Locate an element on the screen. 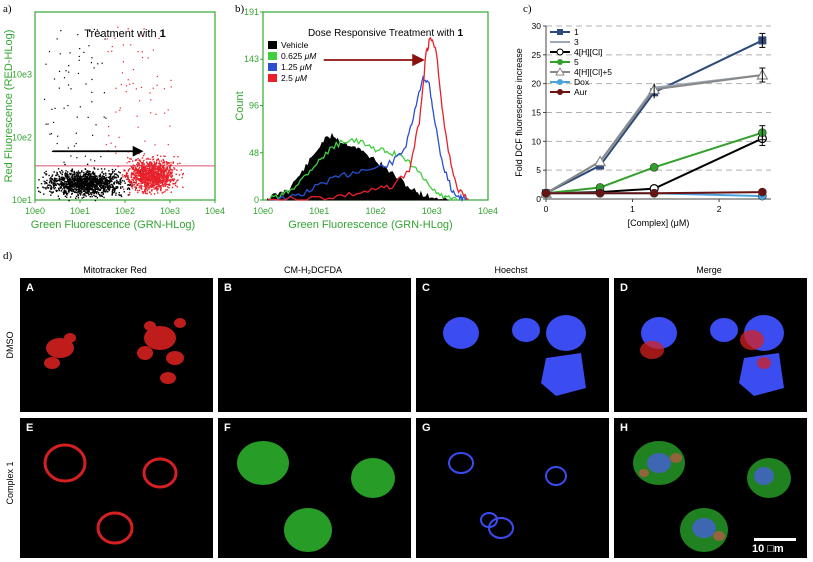 The width and height of the screenshot is (813, 562). panel-a-label: a) is located at coordinates (7, 9).